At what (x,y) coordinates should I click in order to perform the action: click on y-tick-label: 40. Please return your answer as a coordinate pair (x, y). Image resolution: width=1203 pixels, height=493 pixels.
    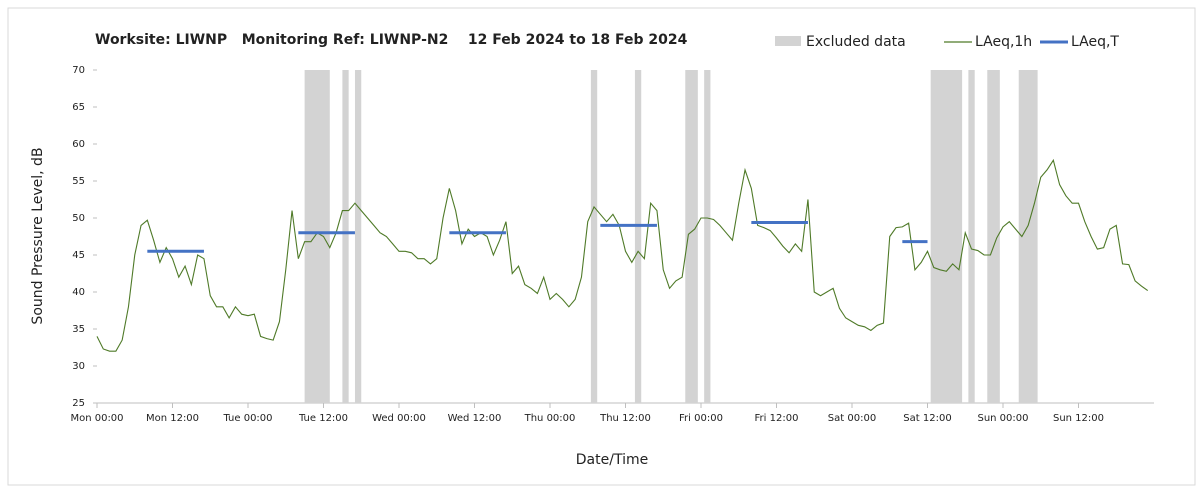
    Looking at the image, I should click on (78, 292).